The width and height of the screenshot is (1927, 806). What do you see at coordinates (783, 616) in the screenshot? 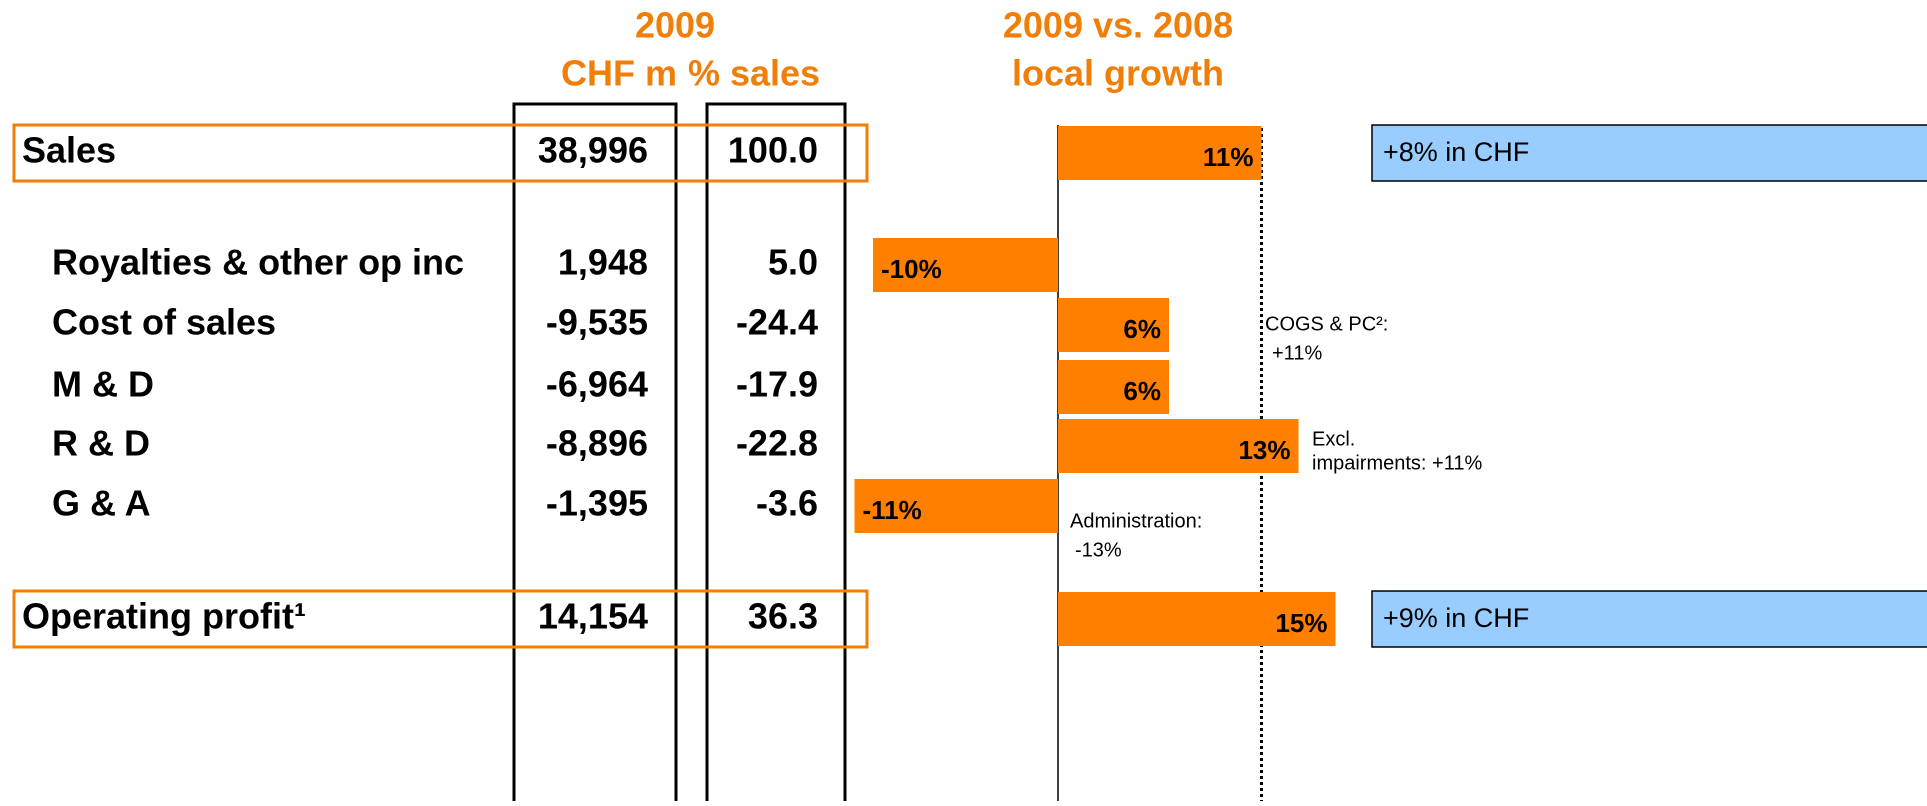
I see `pct-value: 36.3` at bounding box center [783, 616].